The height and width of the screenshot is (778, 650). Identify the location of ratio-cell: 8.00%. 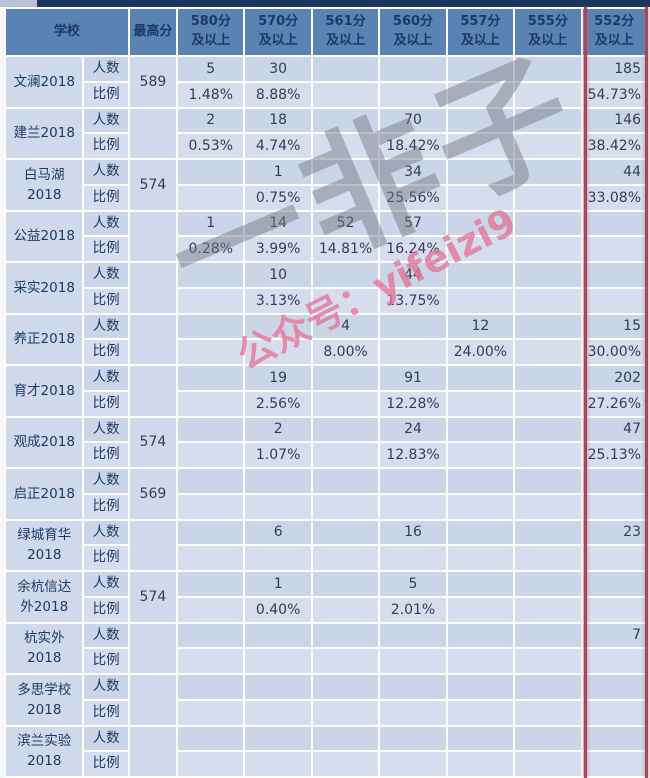
(345, 352).